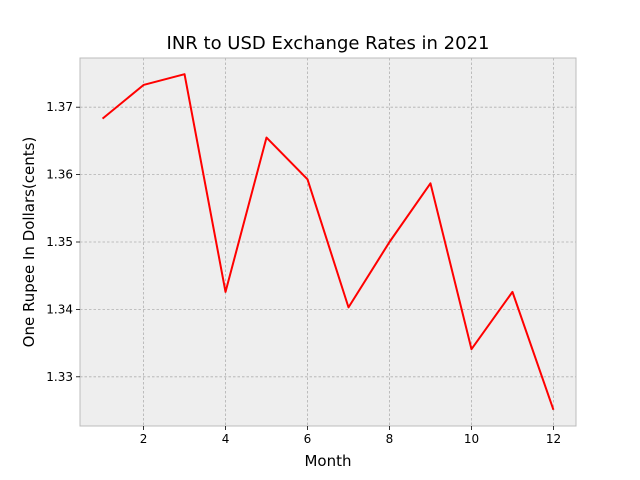 The width and height of the screenshot is (640, 480). Describe the element at coordinates (59, 309) in the screenshot. I see `y-tick-label: 1.34` at that location.